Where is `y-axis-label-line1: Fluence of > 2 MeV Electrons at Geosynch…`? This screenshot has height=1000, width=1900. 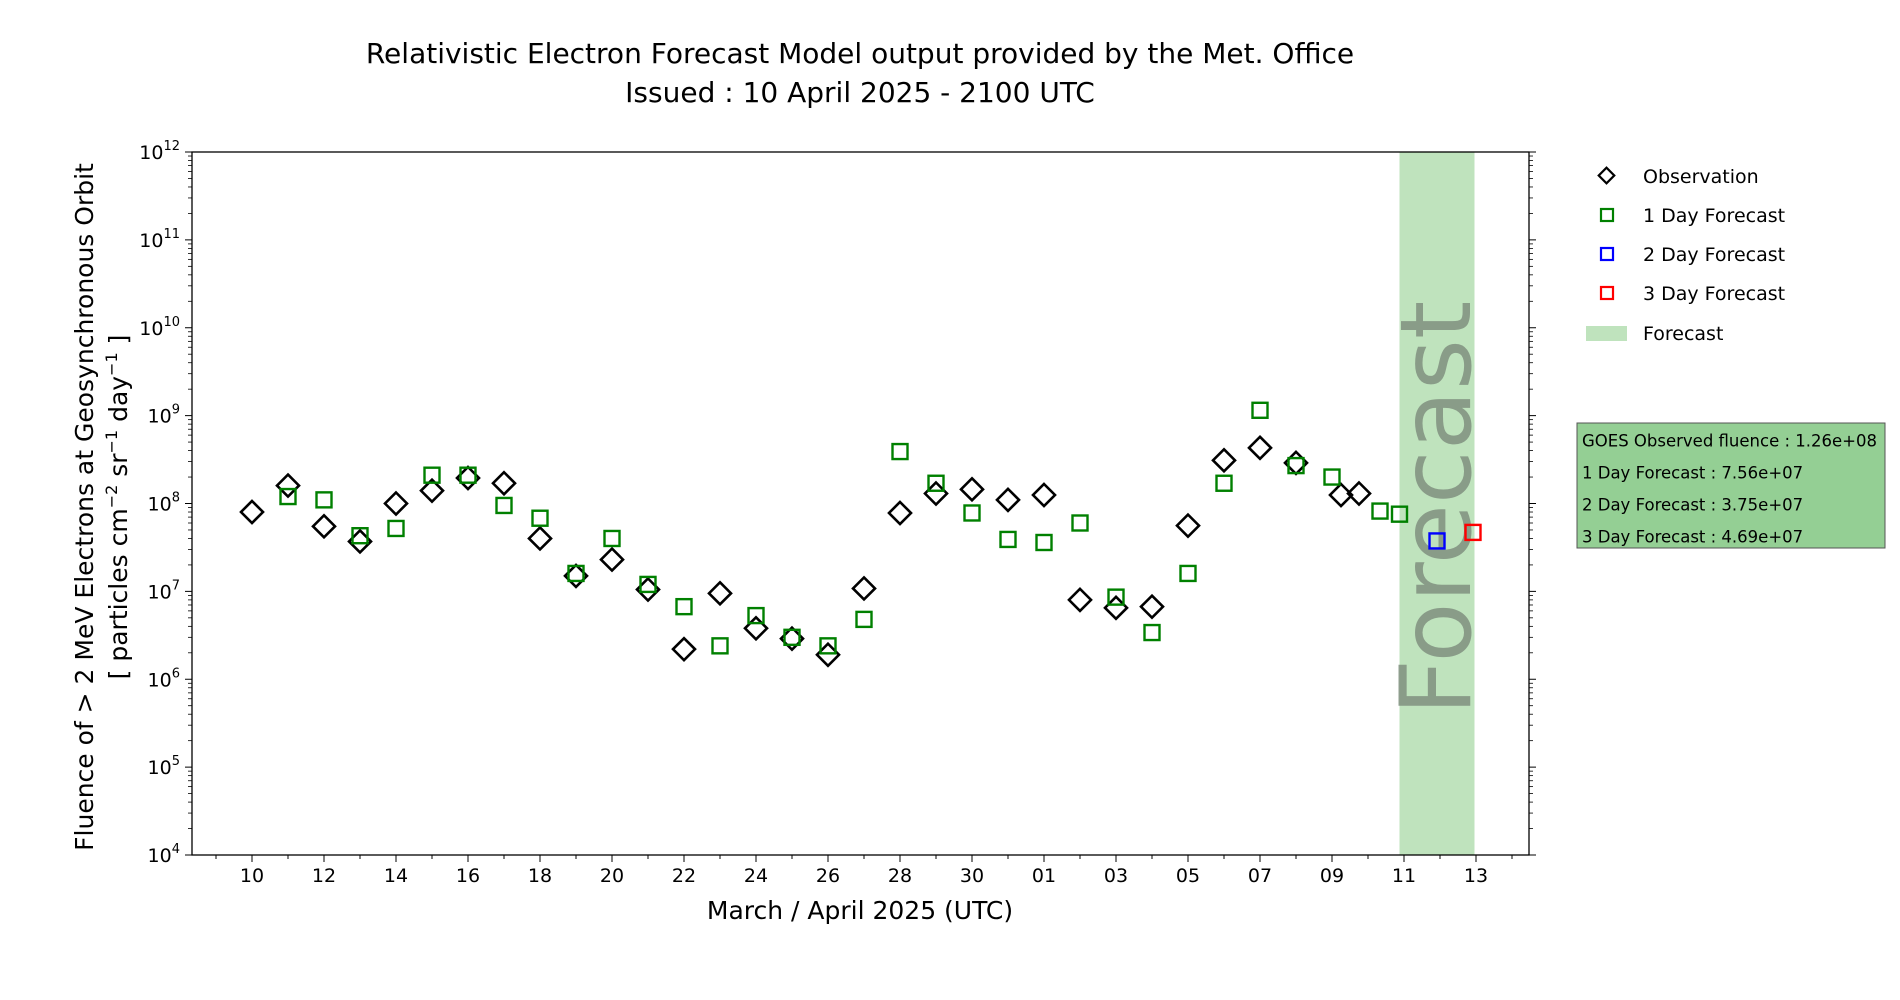
y-axis-label-line1: Fluence of > 2 MeV Electrons at Geosynch… is located at coordinates (84, 507).